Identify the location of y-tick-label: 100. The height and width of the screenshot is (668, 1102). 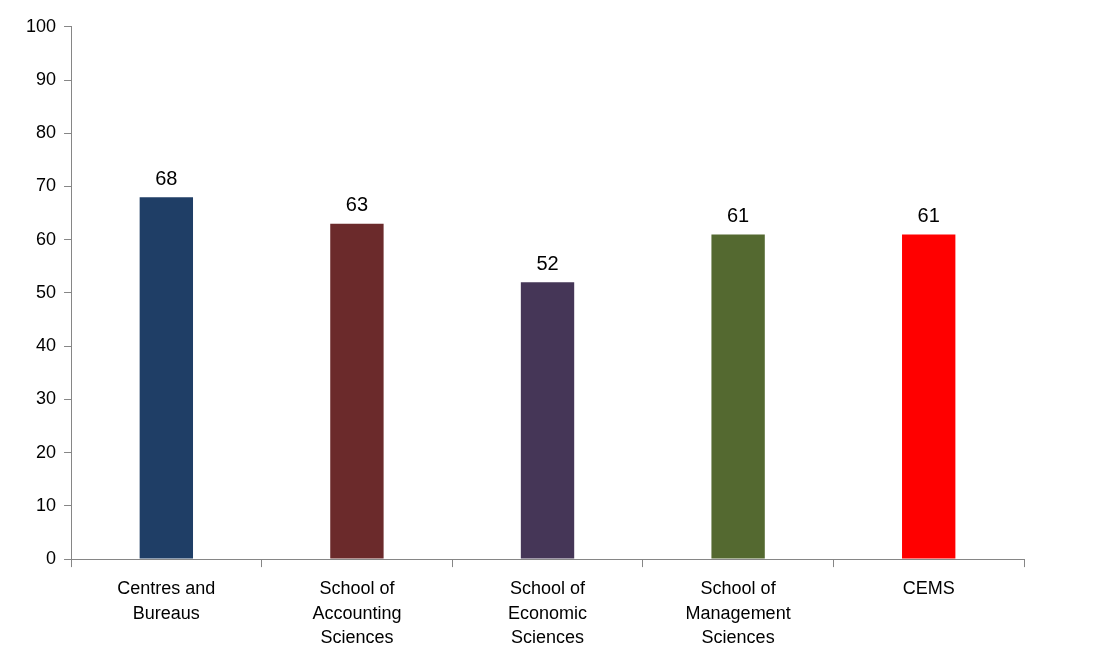
(41, 25).